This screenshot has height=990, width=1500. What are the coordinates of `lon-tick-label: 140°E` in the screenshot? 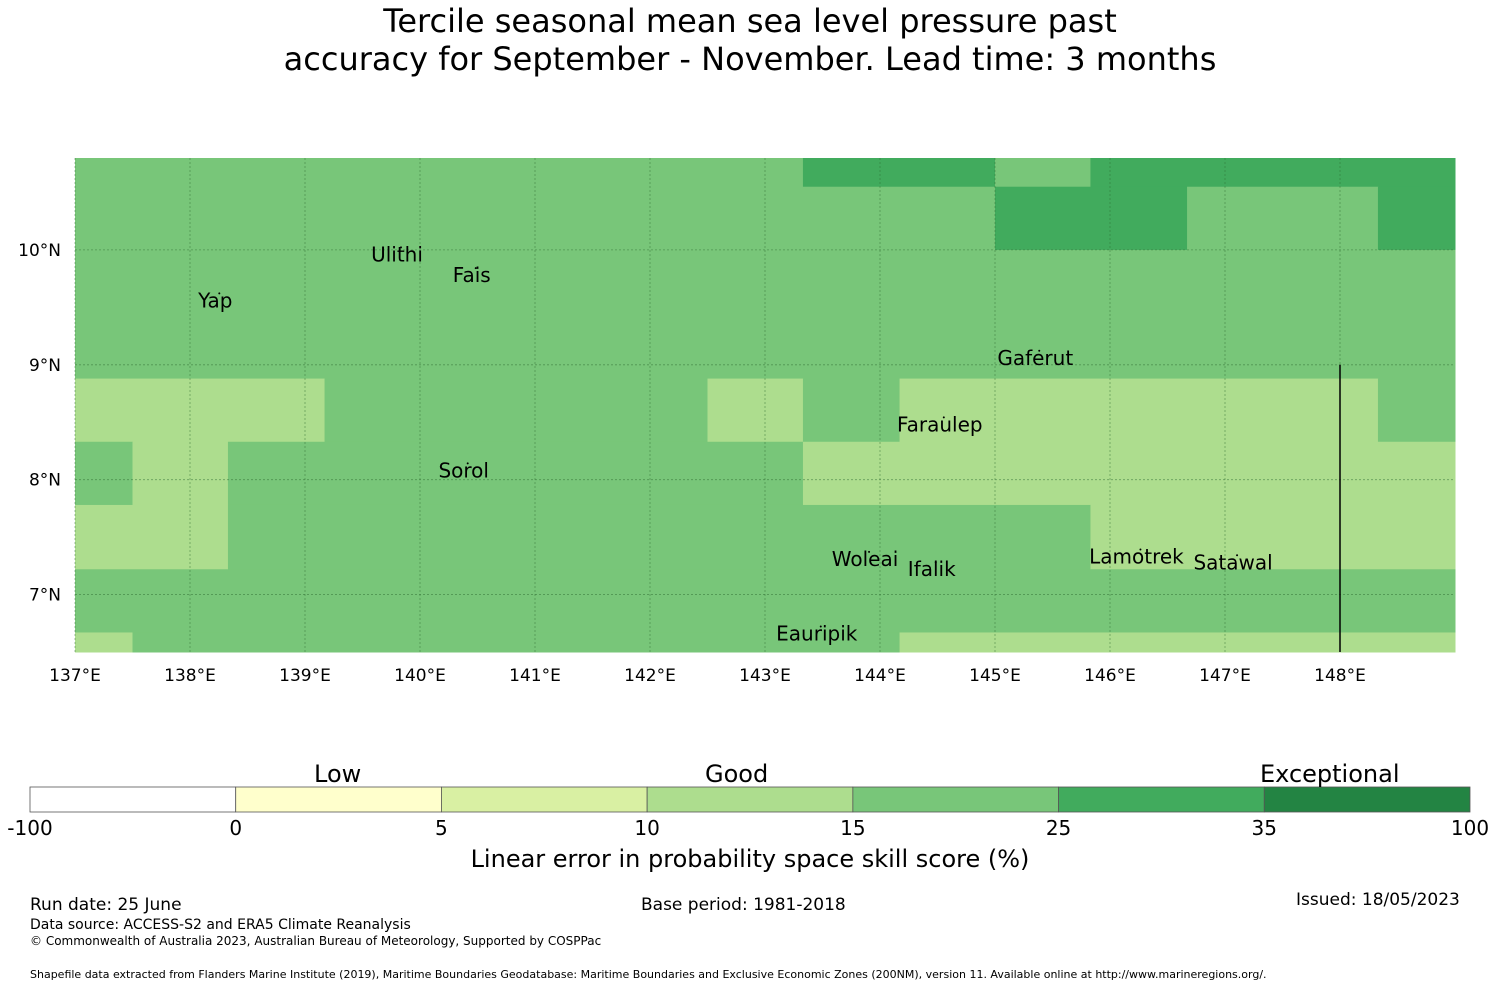 It's located at (420, 676).